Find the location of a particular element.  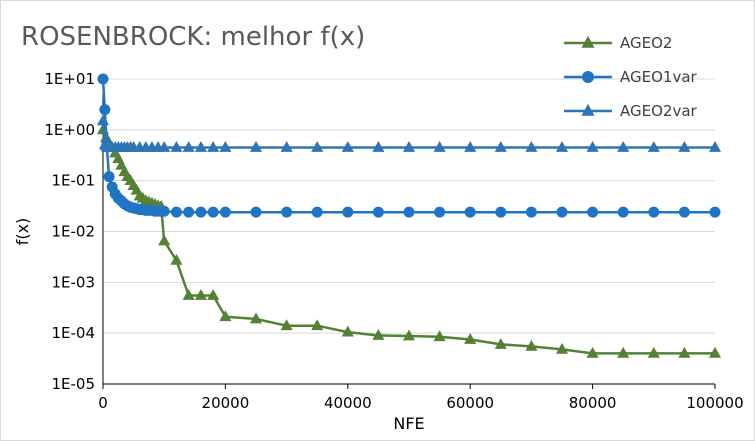

y-tick-label: 1E-03 is located at coordinates (73, 282).